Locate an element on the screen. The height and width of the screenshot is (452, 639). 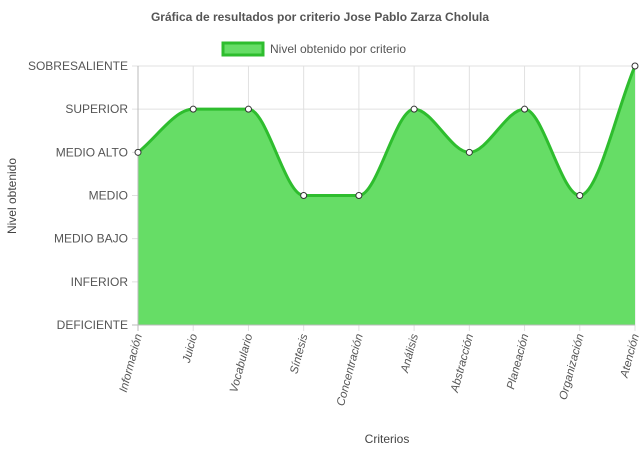
y-tick-label: INFERIOR is located at coordinates (100, 282).